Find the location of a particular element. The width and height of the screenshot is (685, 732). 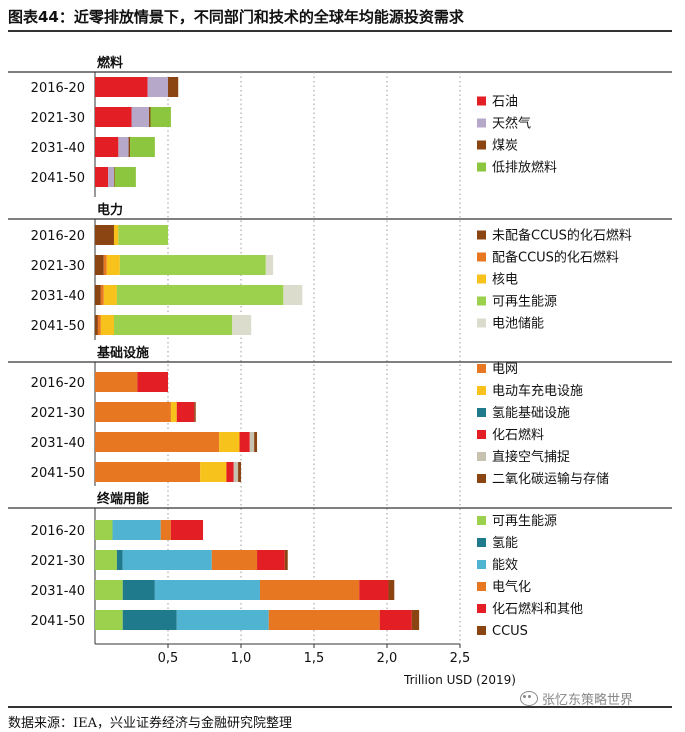

legend-label: 化石燃料和其他 is located at coordinates (537, 609).